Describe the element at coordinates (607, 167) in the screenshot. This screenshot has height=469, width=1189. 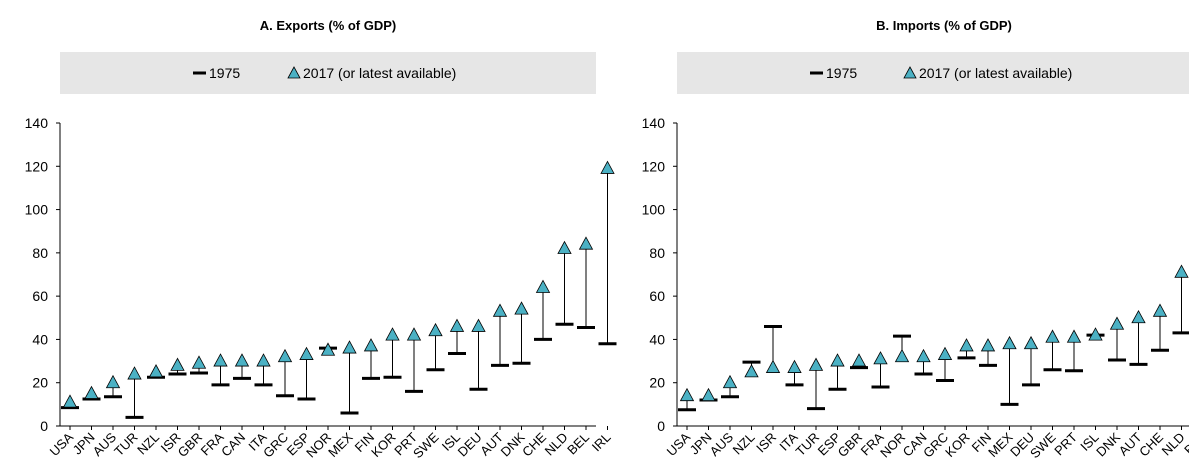
I see `marker-2017-irl` at that location.